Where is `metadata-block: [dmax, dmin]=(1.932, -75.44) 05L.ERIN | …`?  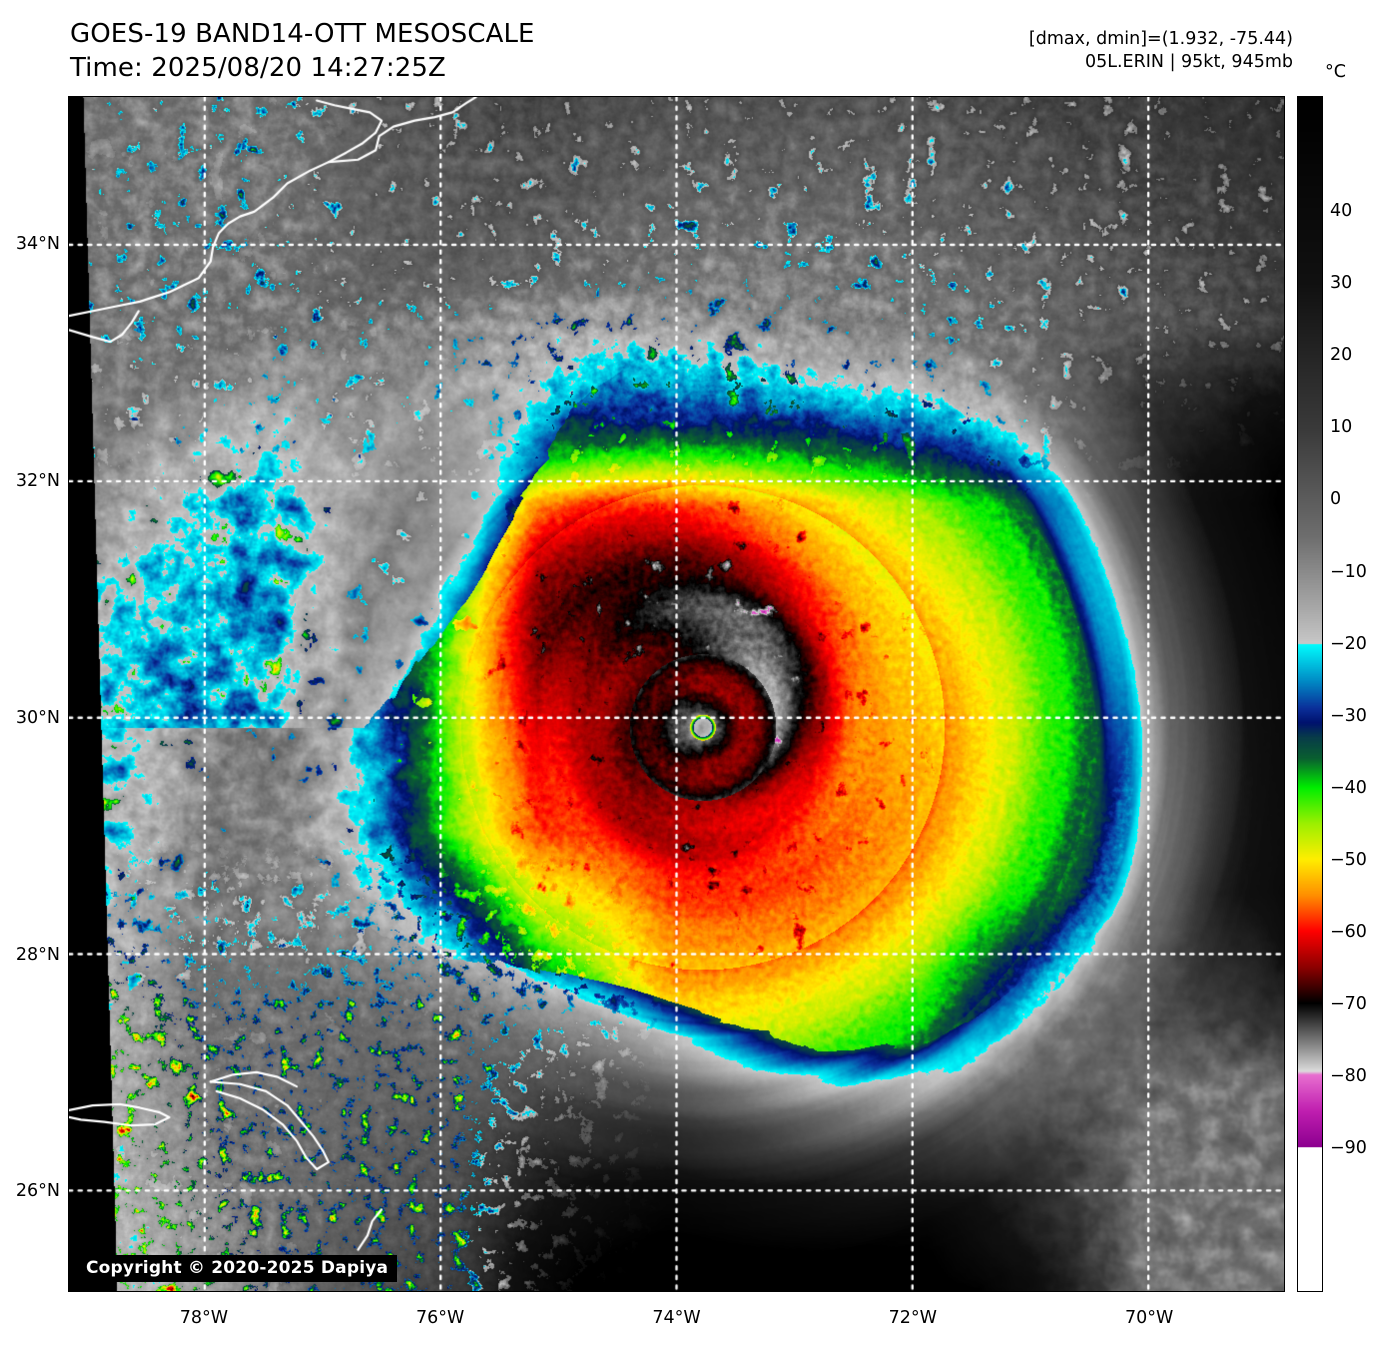
metadata-block: [dmax, dmin]=(1.932, -75.44) 05L.ERIN | … is located at coordinates (1161, 51).